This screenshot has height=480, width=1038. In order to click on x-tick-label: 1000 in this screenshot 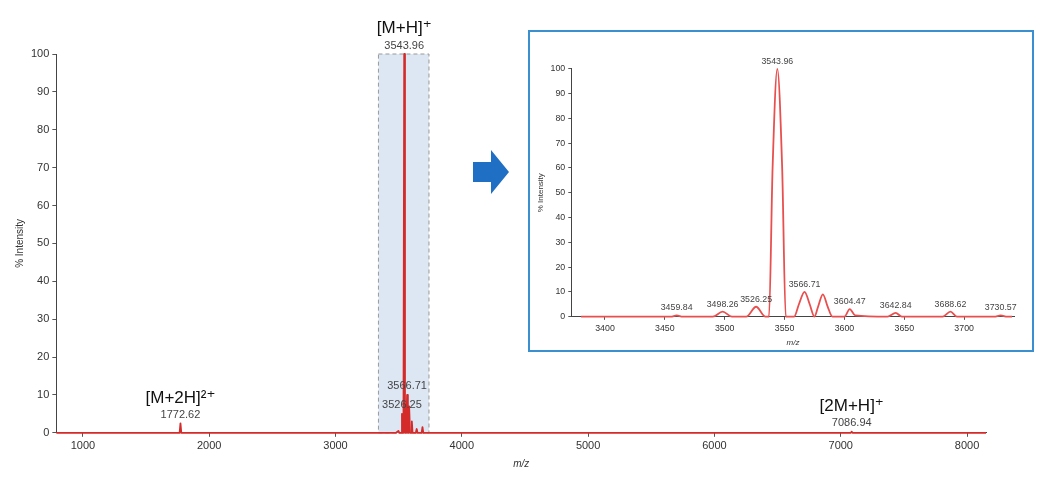, I will do `click(83, 445)`.